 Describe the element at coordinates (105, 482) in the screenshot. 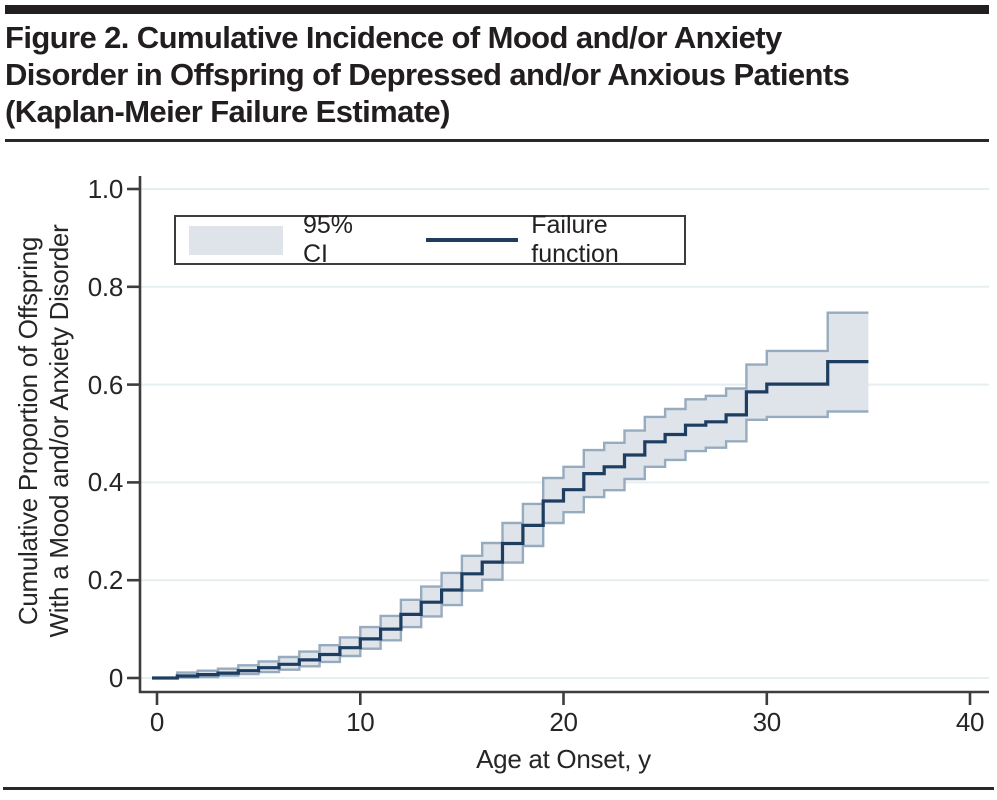

I see `y-tick-label: 0.4` at that location.